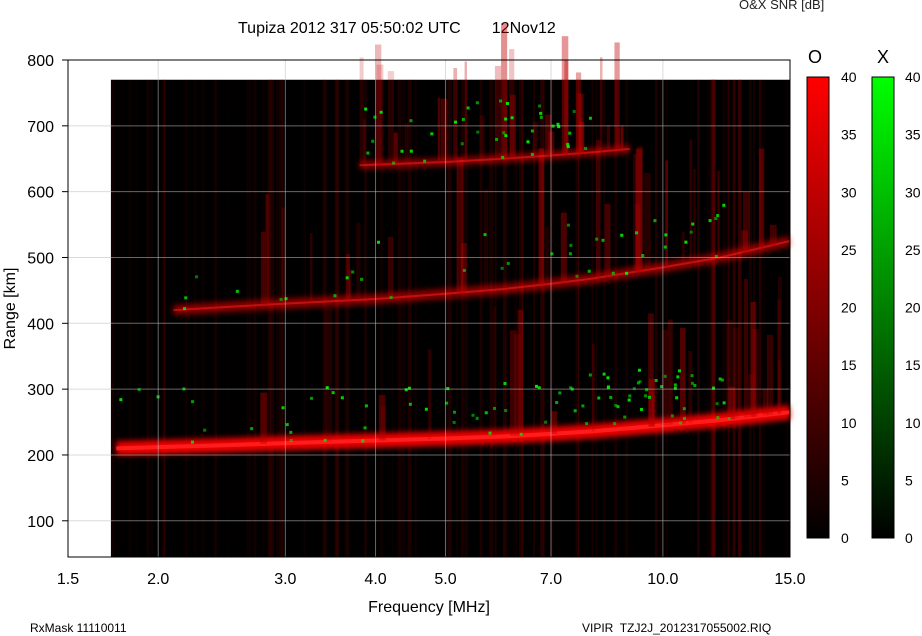 This screenshot has height=636, width=922. What do you see at coordinates (40, 193) in the screenshot?
I see `y-tick-label: 600` at bounding box center [40, 193].